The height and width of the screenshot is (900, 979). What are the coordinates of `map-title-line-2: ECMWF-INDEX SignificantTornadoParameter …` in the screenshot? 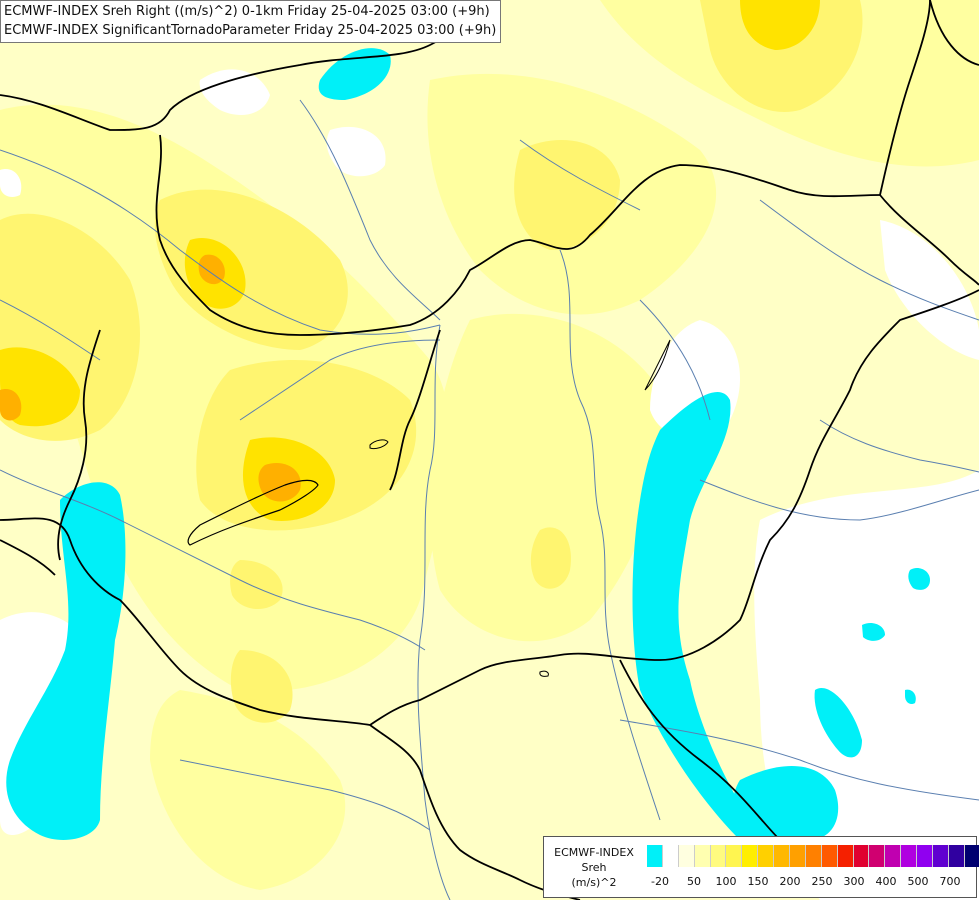 It's located at (250, 30).